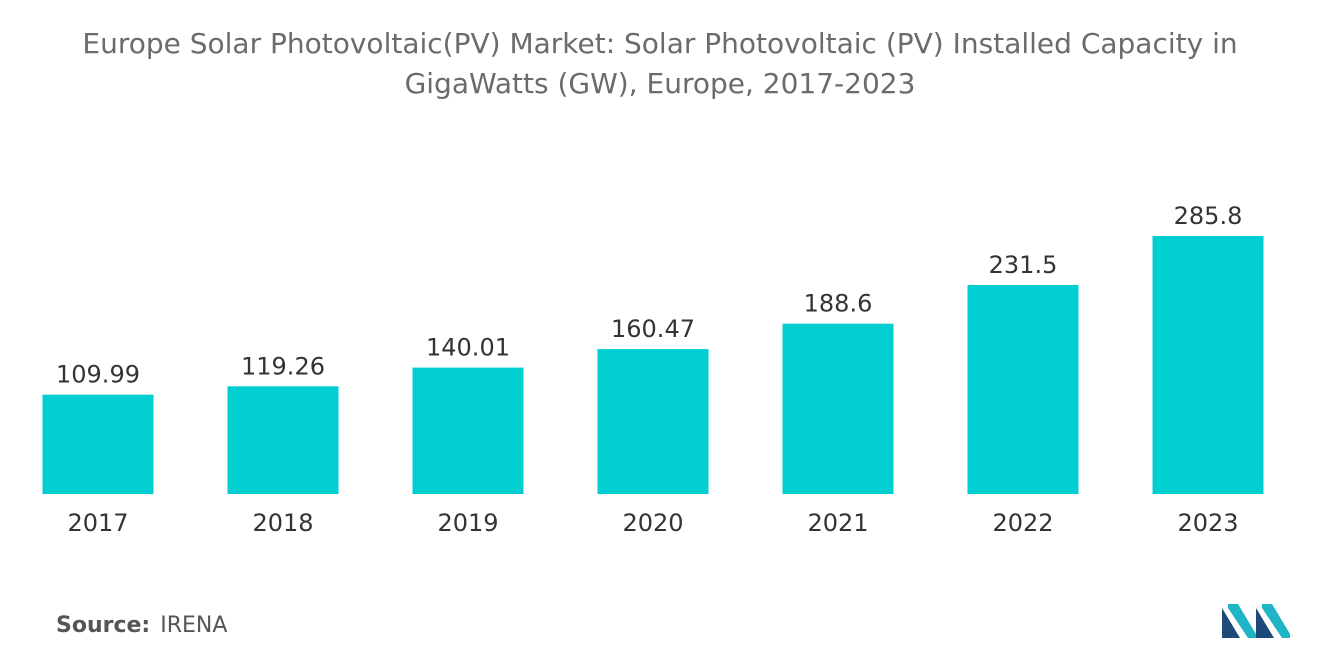 This screenshot has width=1320, height=665. Describe the element at coordinates (194, 625) in the screenshot. I see `source-value: IRENA` at that location.